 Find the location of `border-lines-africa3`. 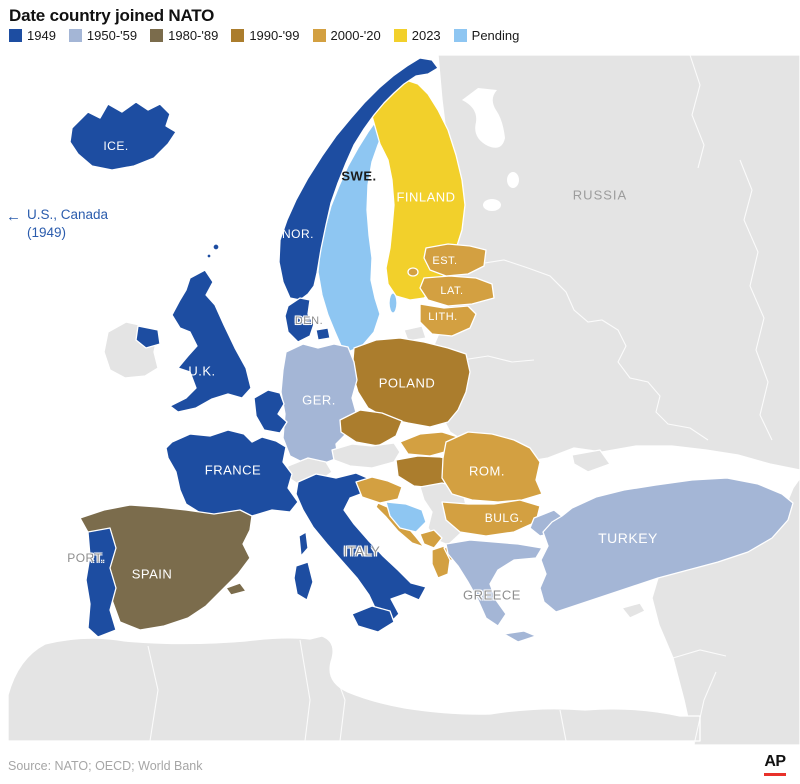

border-lines-africa3 is located at coordinates (338, 701).